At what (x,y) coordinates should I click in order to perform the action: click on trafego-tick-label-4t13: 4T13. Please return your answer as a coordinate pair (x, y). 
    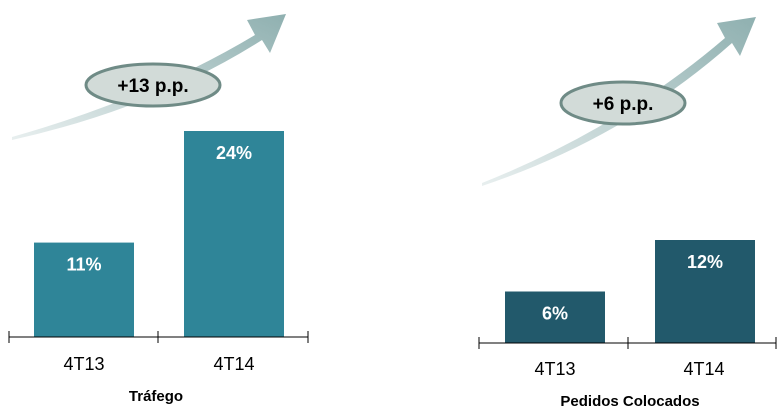
    Looking at the image, I should click on (83, 364).